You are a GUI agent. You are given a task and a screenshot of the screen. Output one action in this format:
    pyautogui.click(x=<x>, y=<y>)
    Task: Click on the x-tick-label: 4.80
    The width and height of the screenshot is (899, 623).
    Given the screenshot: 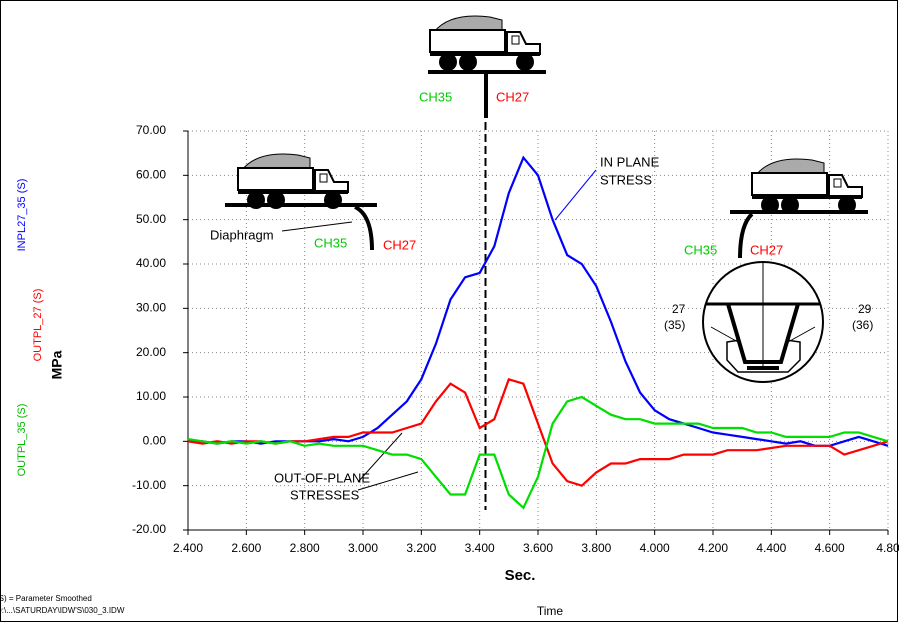 What is the action you would take?
    pyautogui.click(x=887, y=548)
    